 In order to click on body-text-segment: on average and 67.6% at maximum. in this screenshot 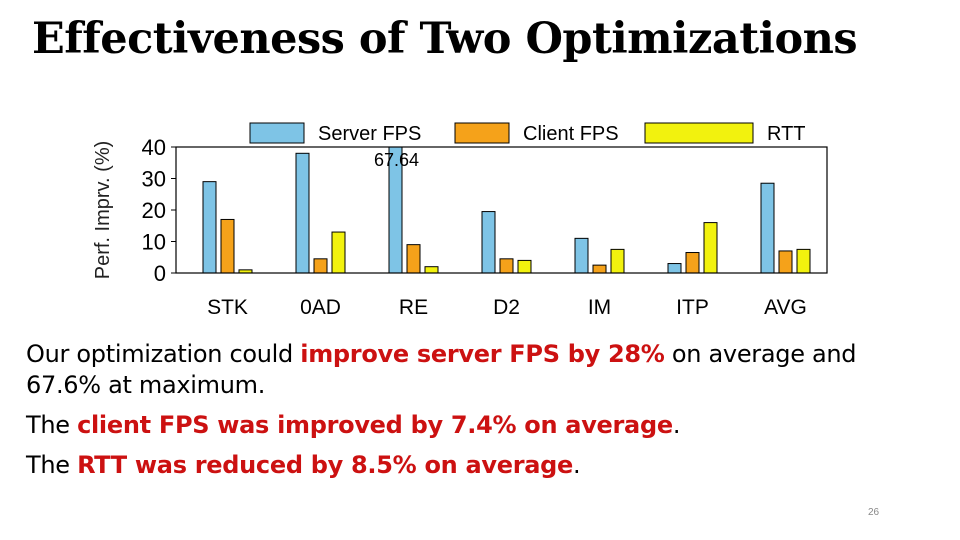, I will do `click(441, 370)`.